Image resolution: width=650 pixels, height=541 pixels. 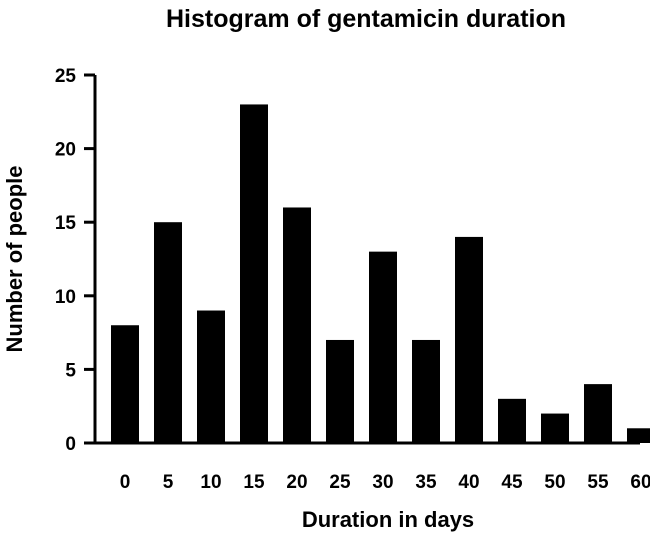 I want to click on x-ticks-group: 0 5 10 15 20 25 30 35 40 45 50 55 60, so click(x=385, y=482).